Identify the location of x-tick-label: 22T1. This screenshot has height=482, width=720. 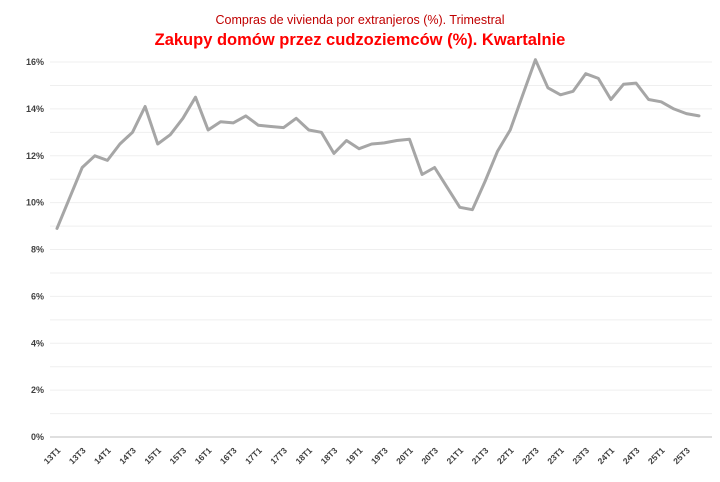
(505, 455).